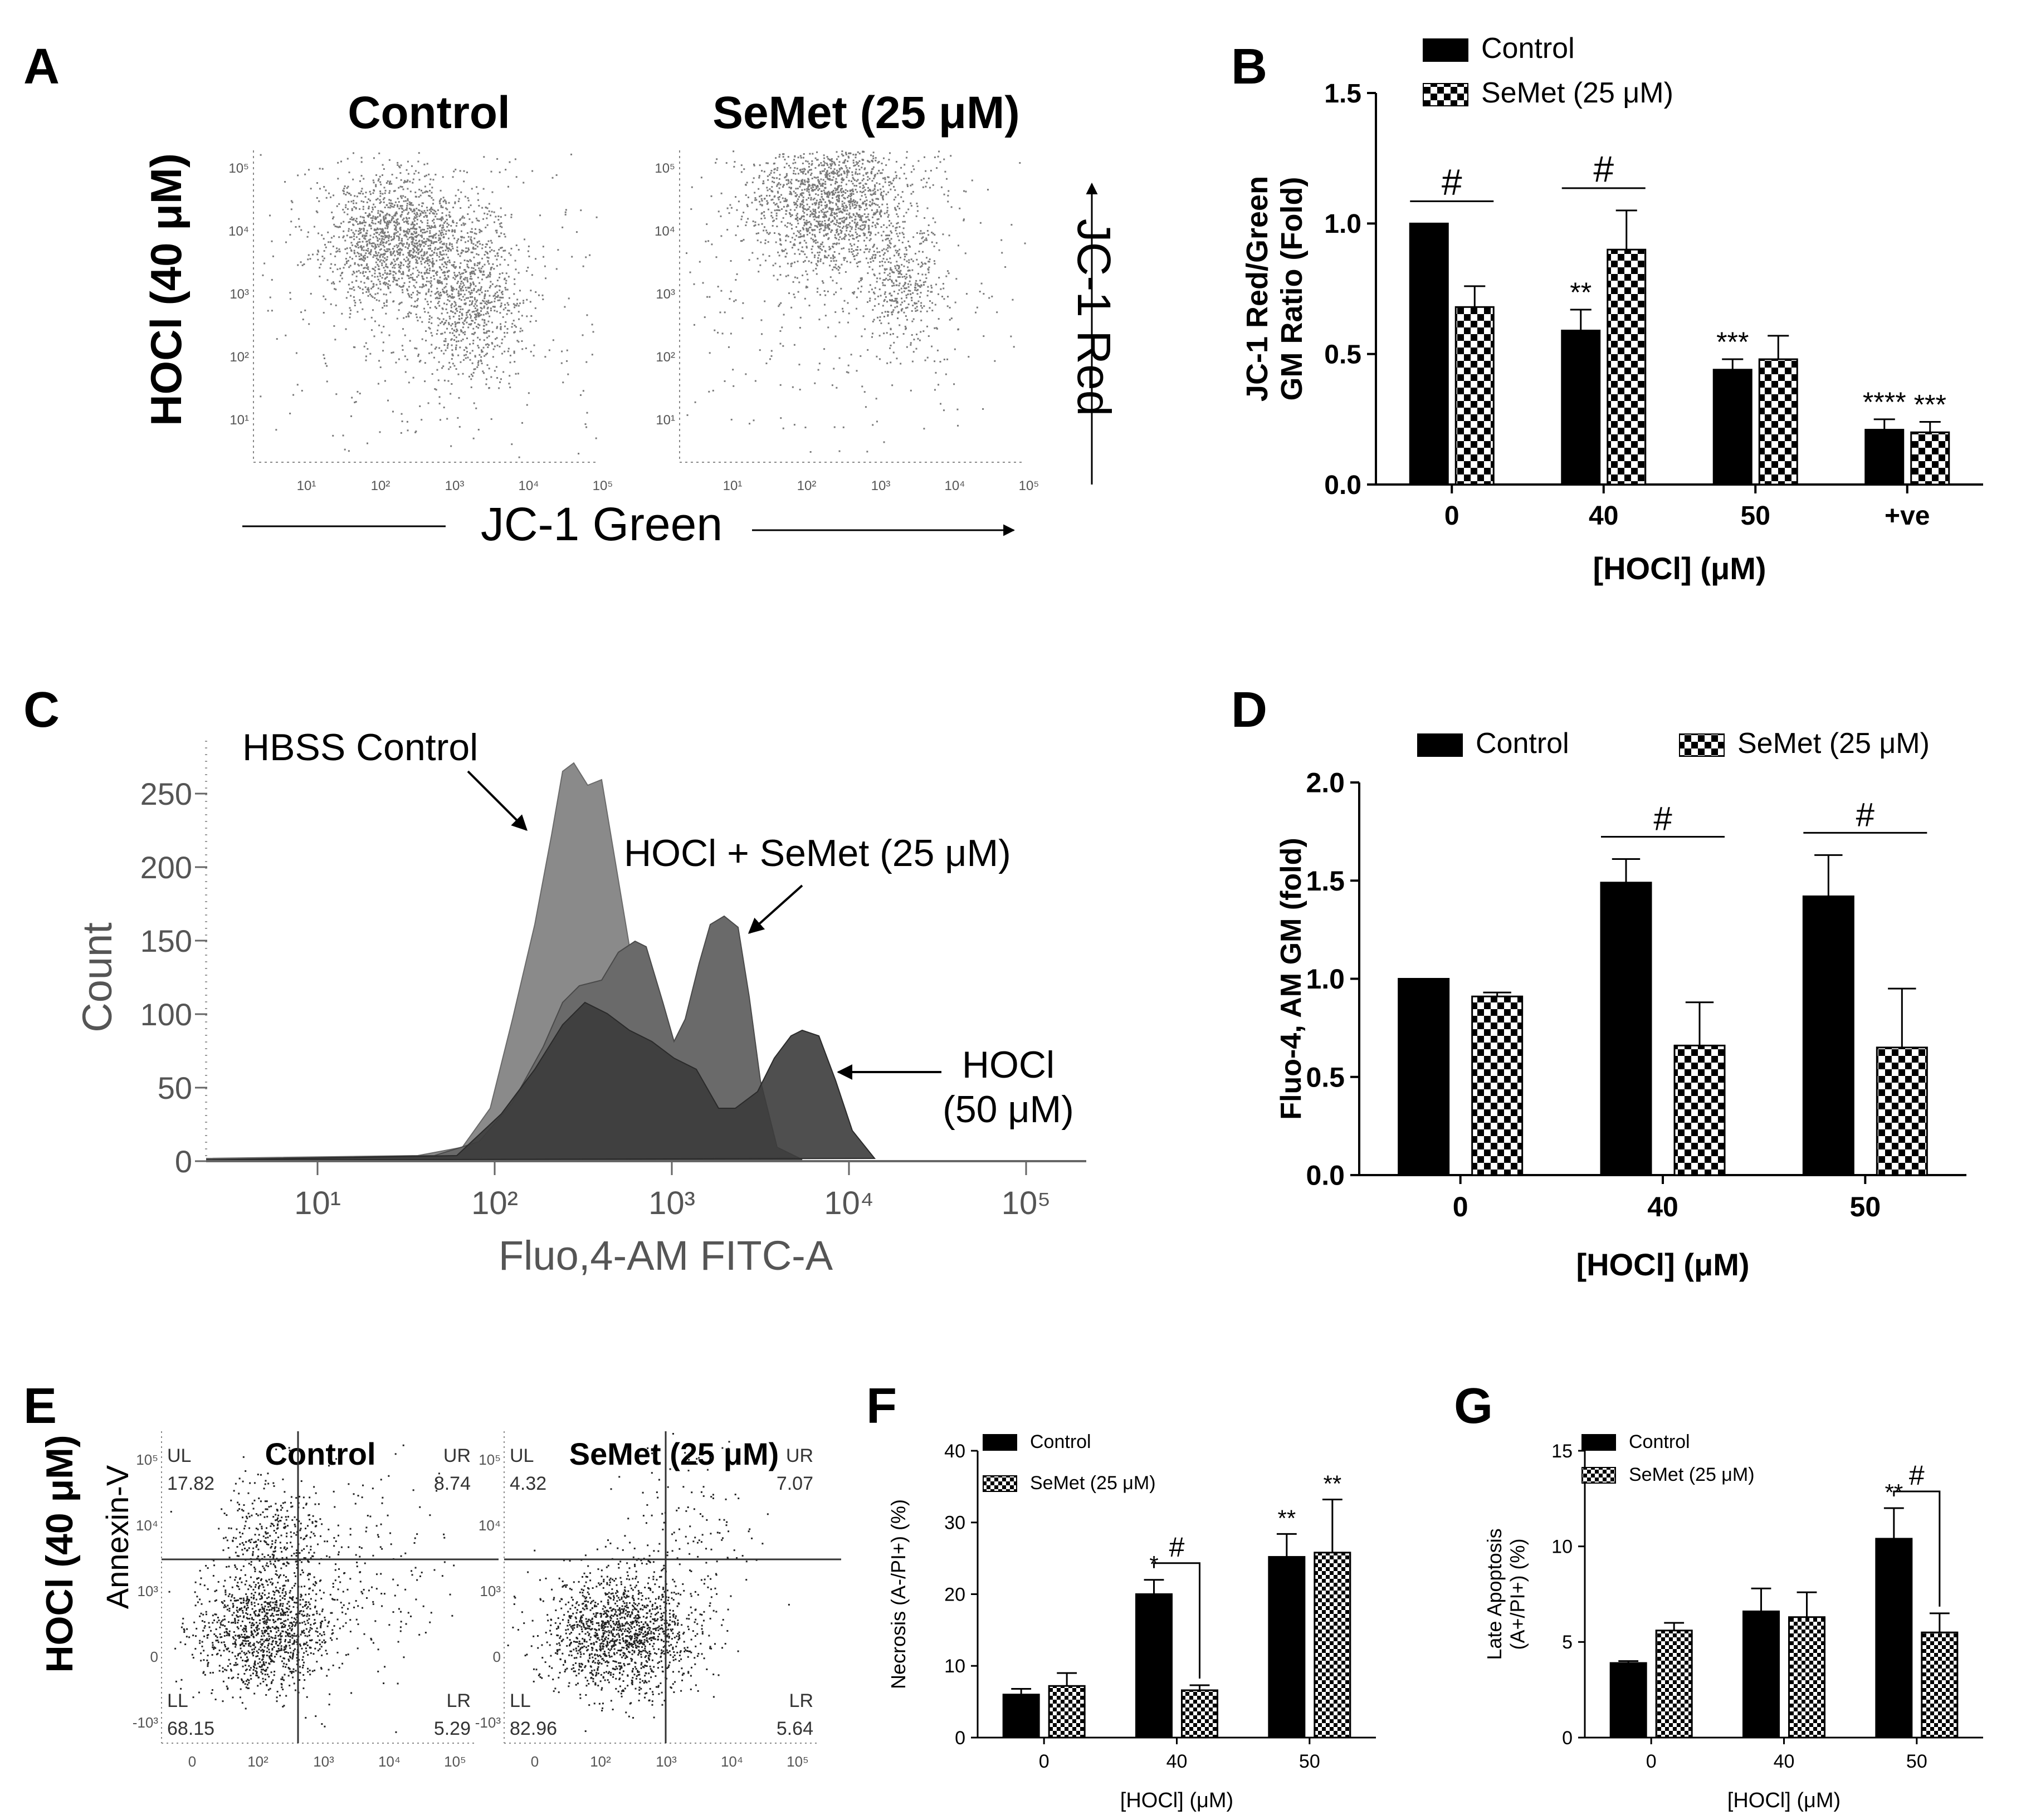  Describe the element at coordinates (1440, 745) in the screenshot. I see `legend-swatch-control` at that location.